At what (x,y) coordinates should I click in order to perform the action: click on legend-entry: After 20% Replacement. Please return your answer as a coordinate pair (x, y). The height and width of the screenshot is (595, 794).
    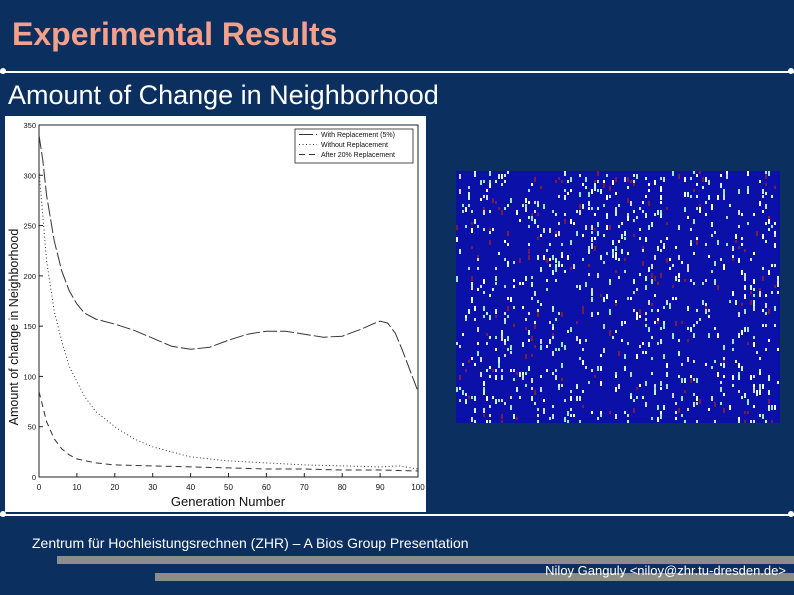
    Looking at the image, I should click on (358, 155).